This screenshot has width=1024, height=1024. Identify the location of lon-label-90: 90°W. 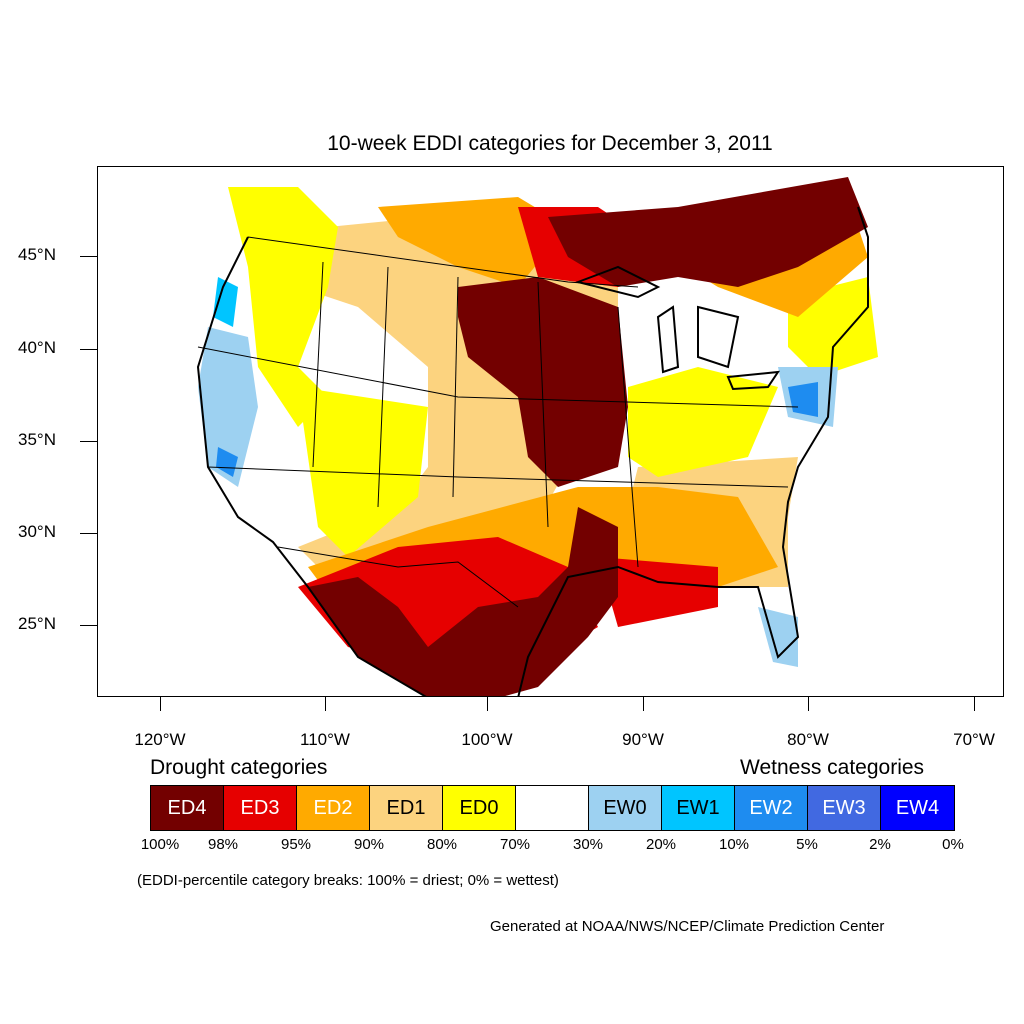
(643, 739).